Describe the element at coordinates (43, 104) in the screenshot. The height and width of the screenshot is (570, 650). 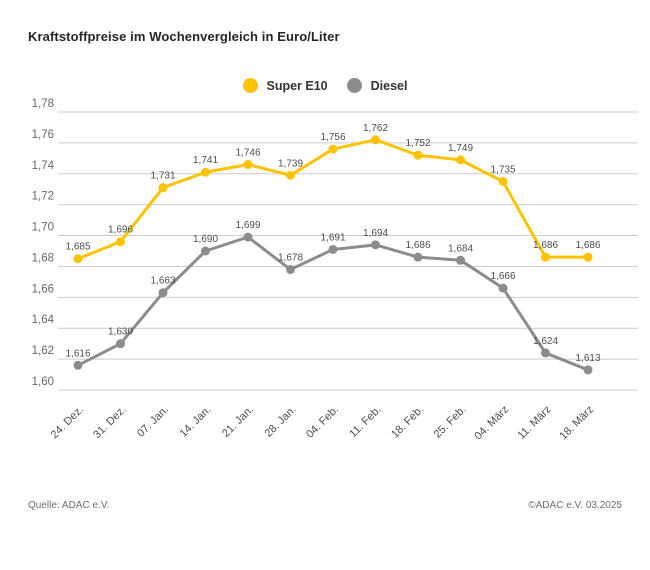
I see `y-tick-label: 1,78` at that location.